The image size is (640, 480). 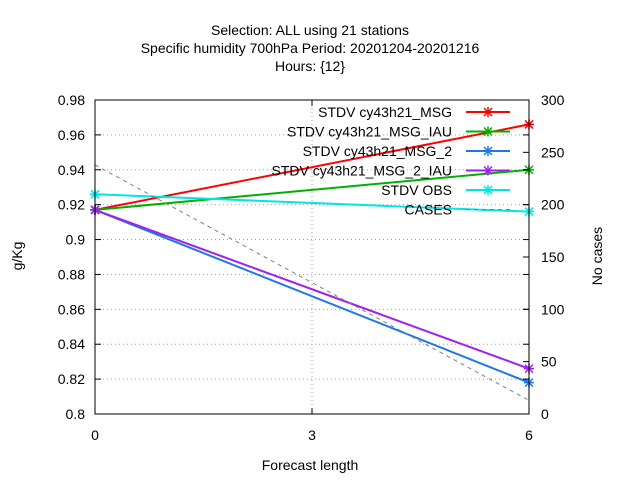 I want to click on y2-tick-label: 300, so click(x=553, y=100).